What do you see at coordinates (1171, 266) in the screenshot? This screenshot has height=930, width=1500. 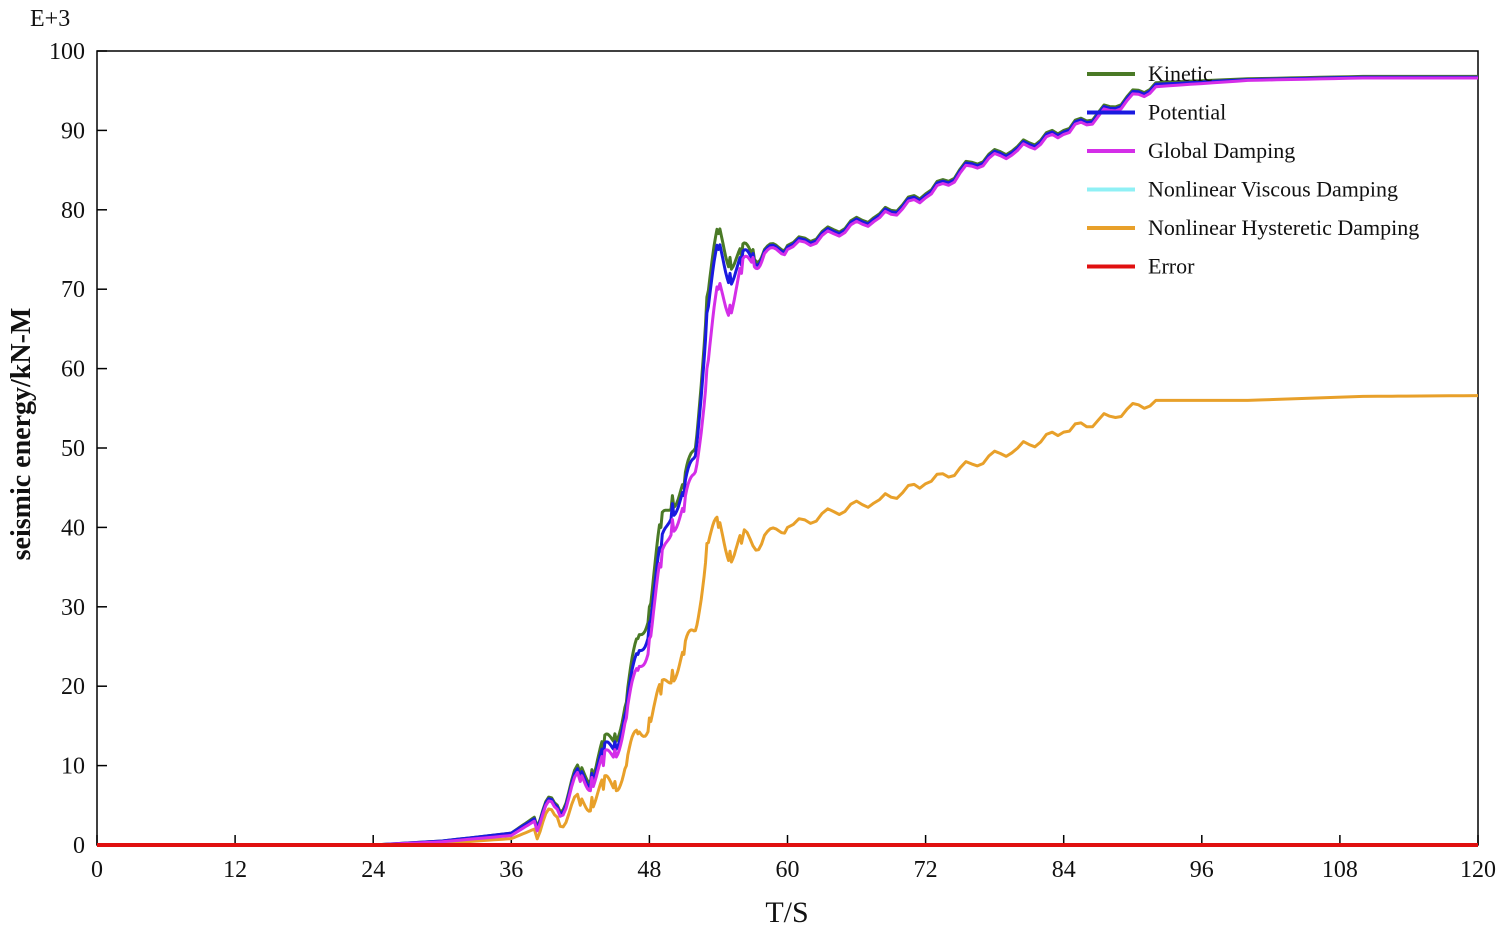 I see `legend-label-error: Error` at bounding box center [1171, 266].